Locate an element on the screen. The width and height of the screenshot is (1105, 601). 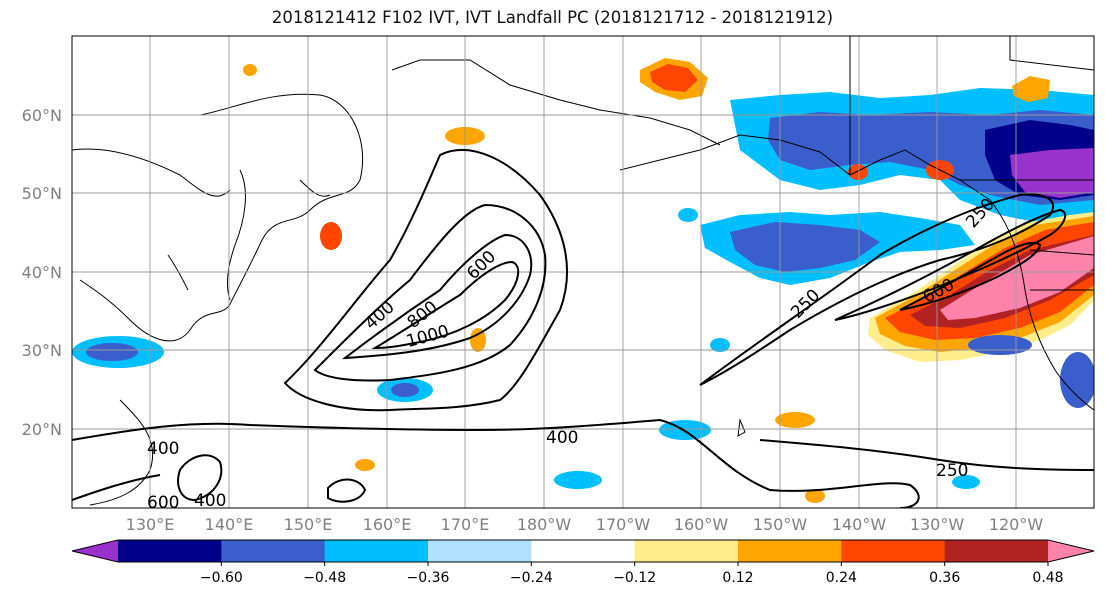
shade-canada-purple is located at coordinates (1052, 173).